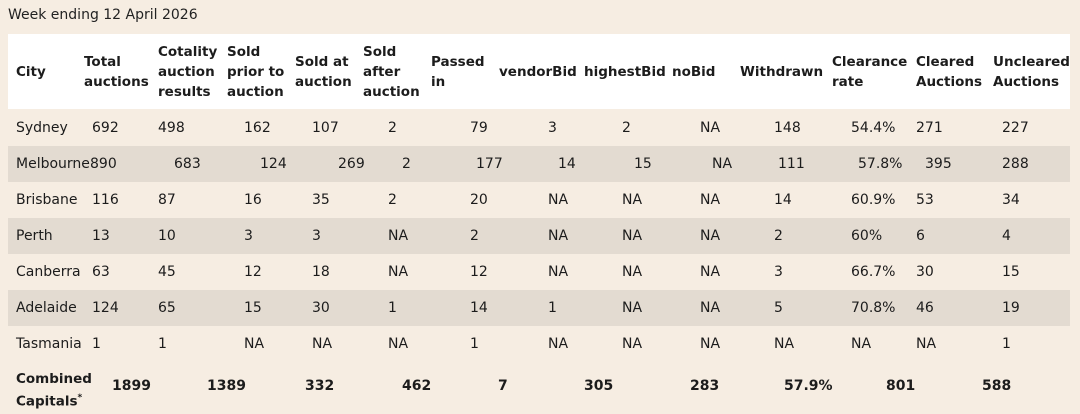 Image resolution: width=1080 pixels, height=414 pixels. I want to click on city-cell: Sydney, so click(42, 128).